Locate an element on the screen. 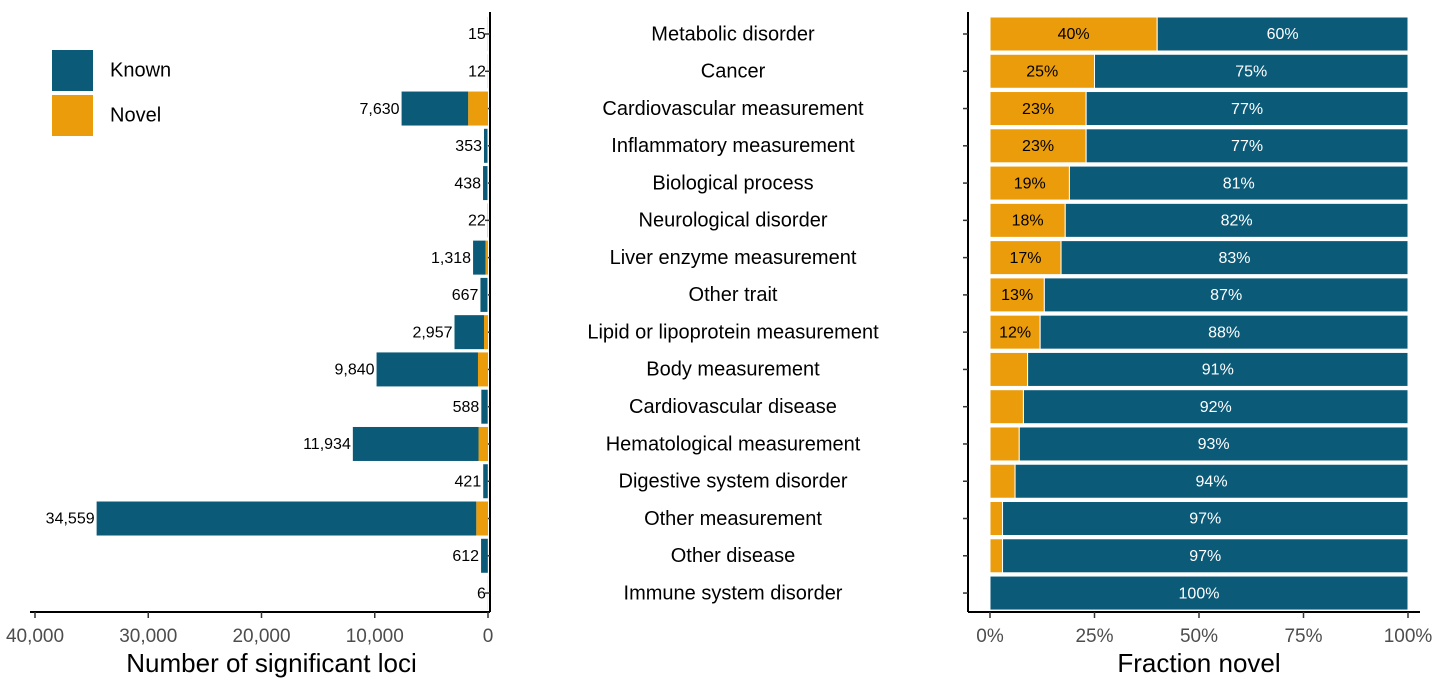 Image resolution: width=1439 pixels, height=683 pixels. total-label: 12 is located at coordinates (477, 71).